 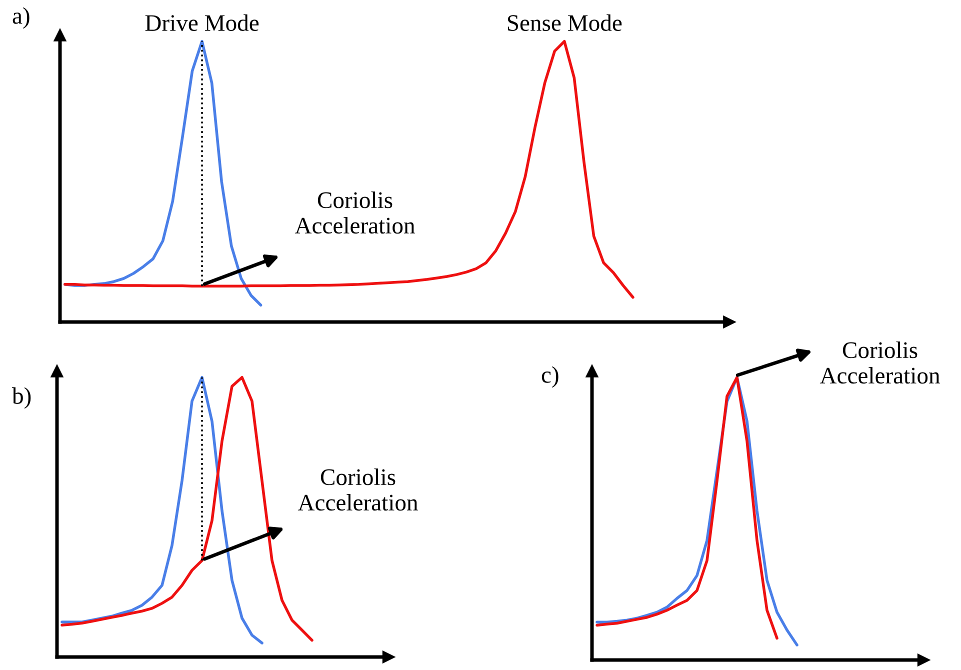 I want to click on chart-title: b), so click(x=21, y=398).